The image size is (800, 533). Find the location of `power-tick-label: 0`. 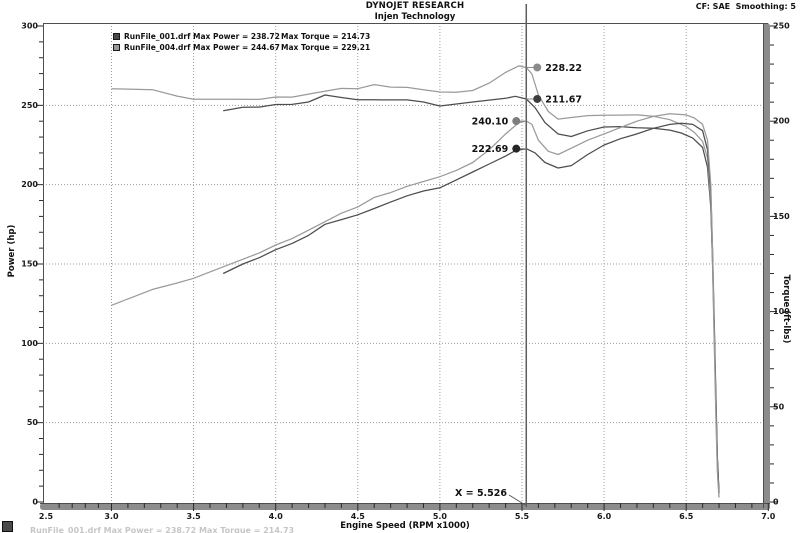

power-tick-label: 0 is located at coordinates (35, 502).